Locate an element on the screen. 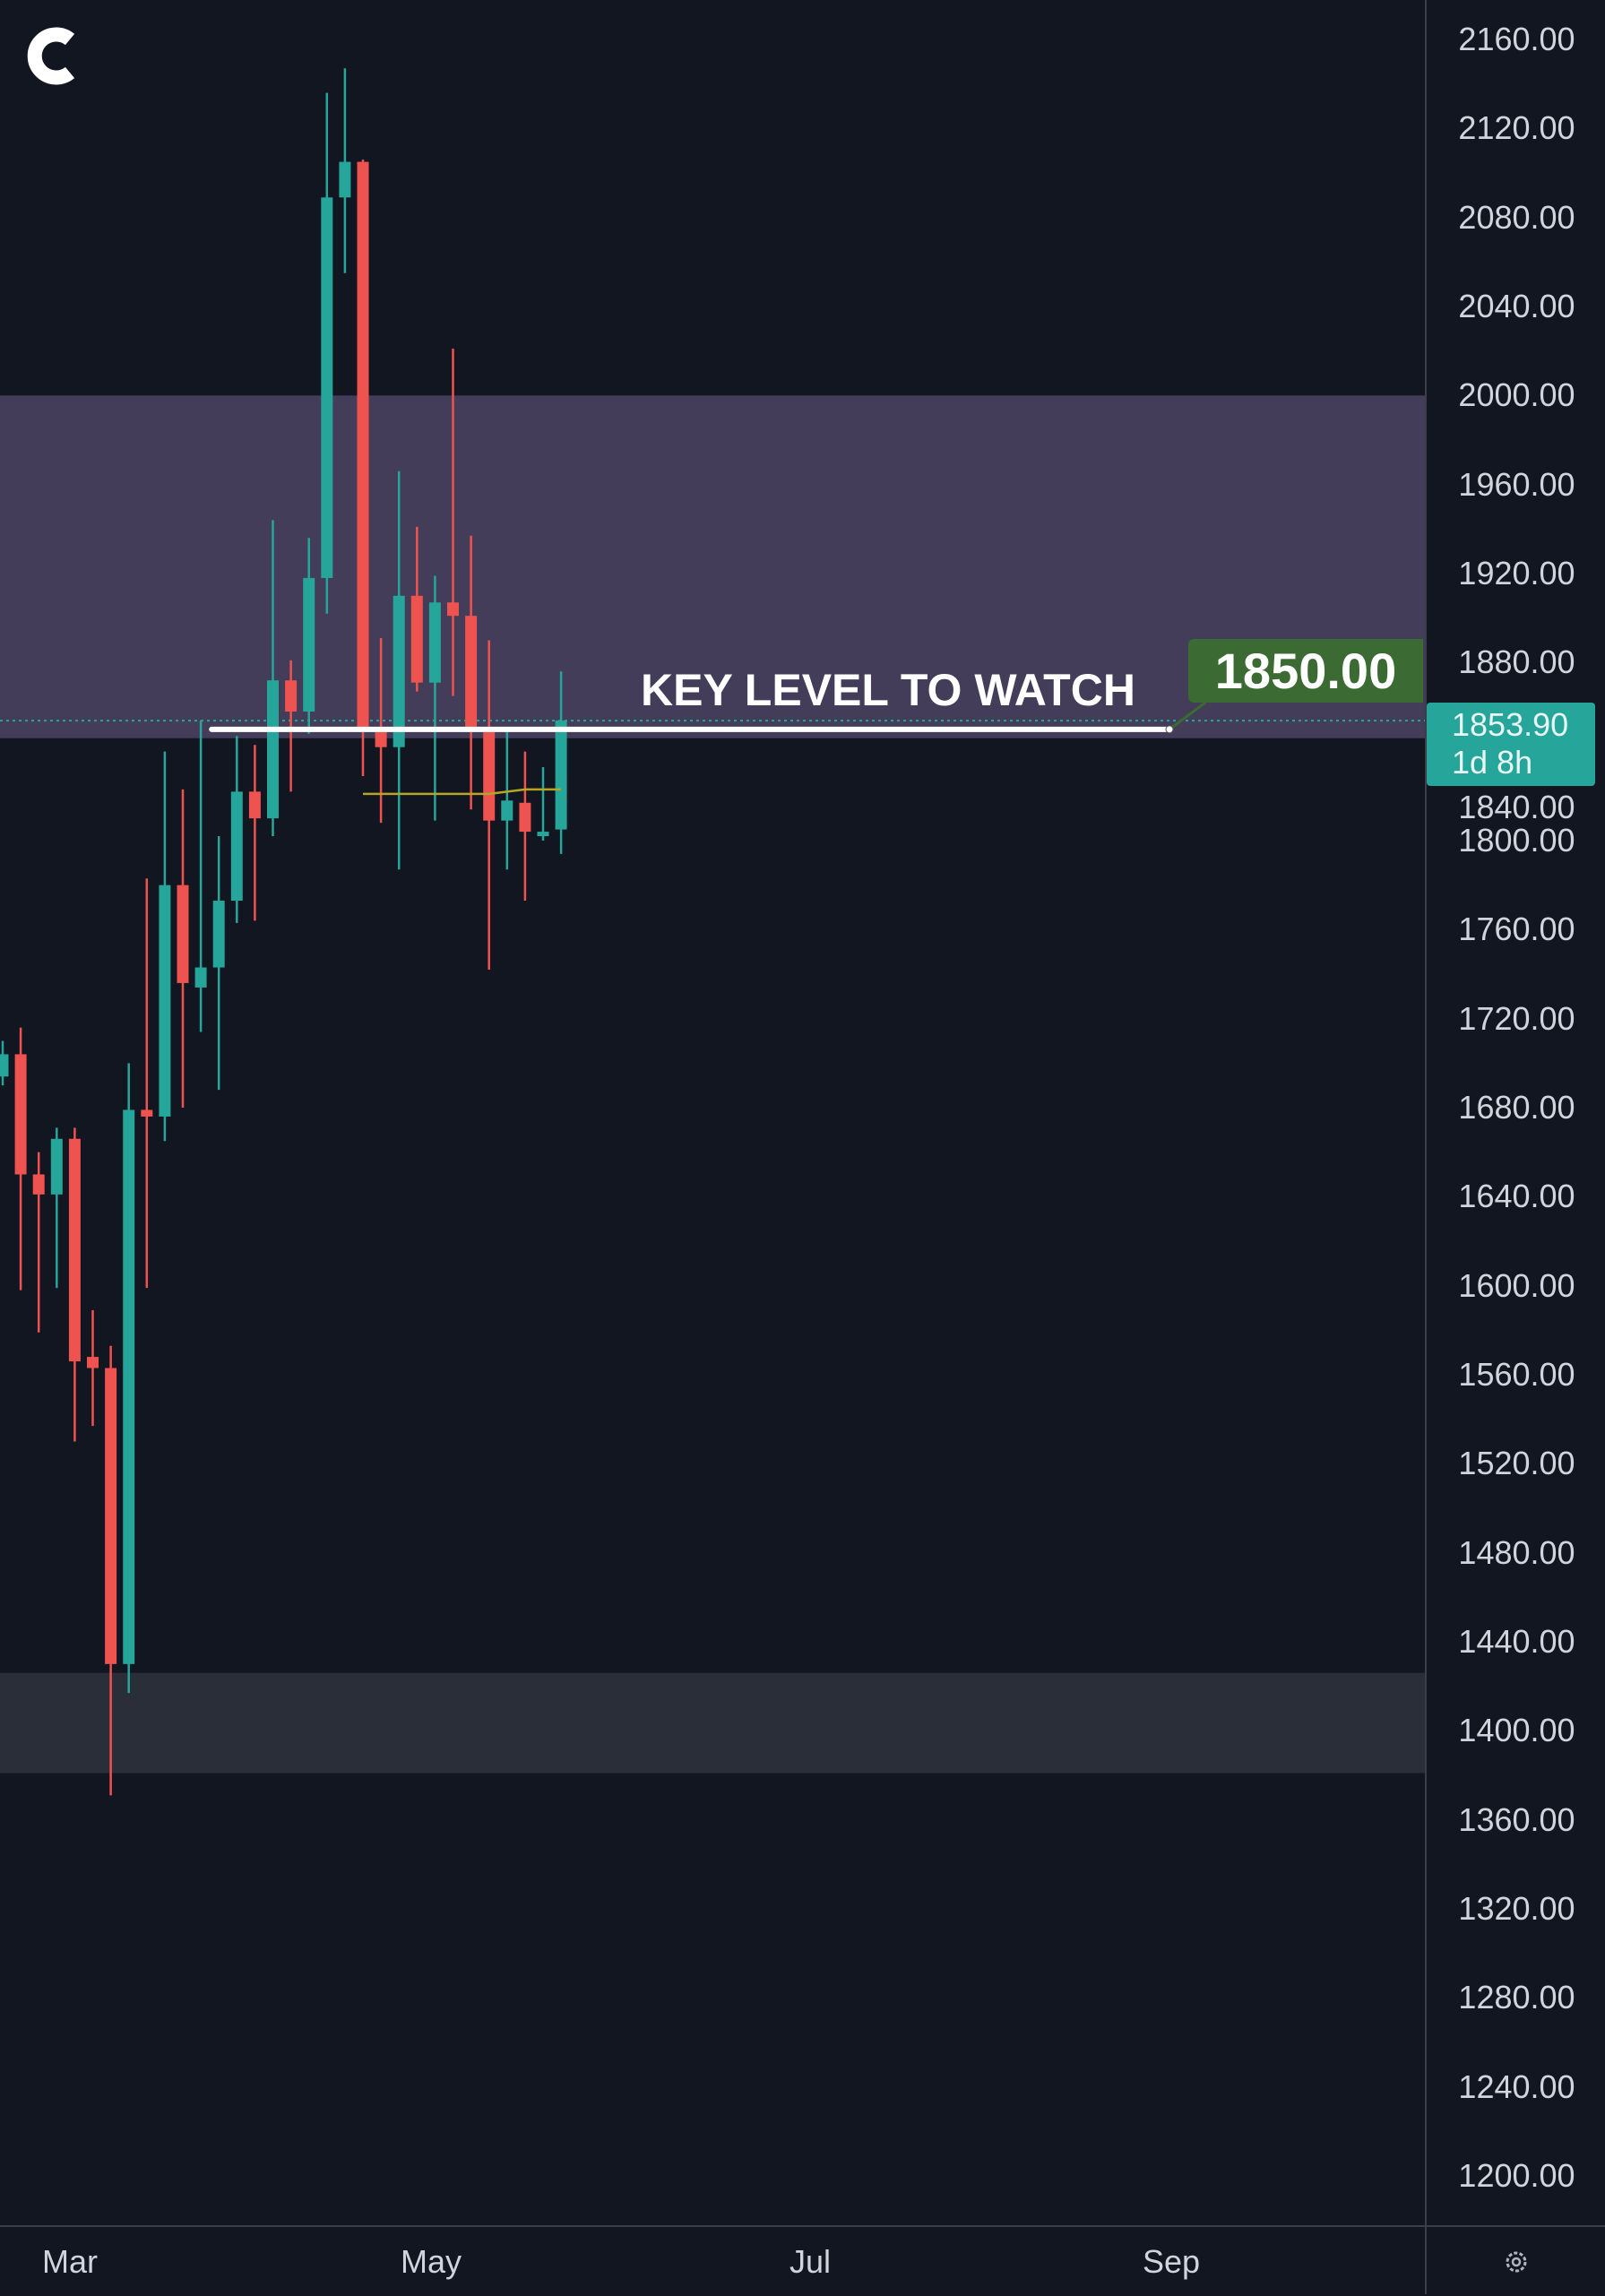  current-price-badge: 1853.90 1d 8h is located at coordinates (1511, 745).